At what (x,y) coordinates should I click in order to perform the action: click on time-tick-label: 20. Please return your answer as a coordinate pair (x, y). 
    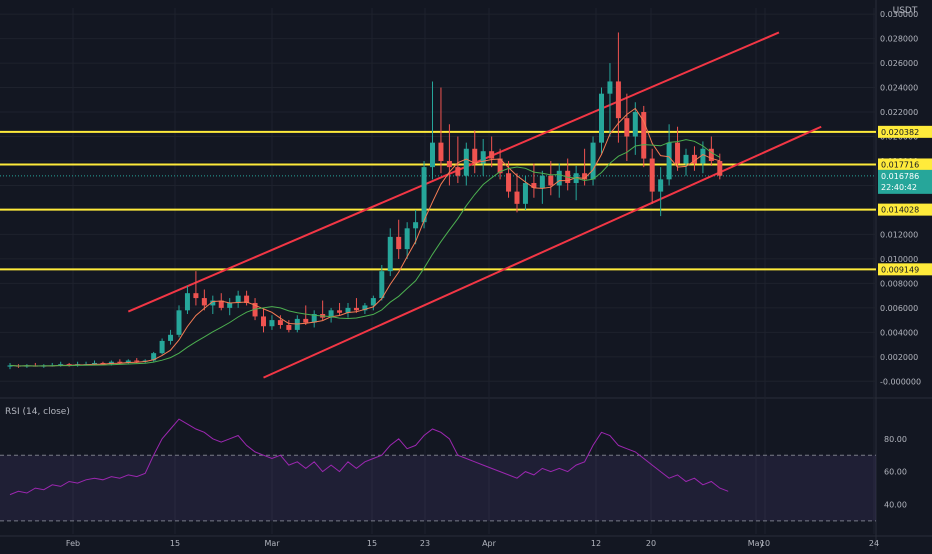
    Looking at the image, I should click on (651, 543).